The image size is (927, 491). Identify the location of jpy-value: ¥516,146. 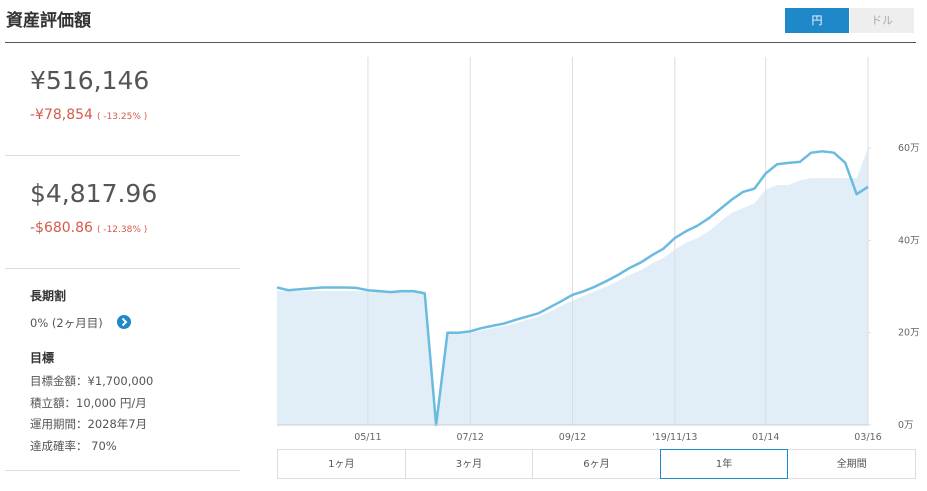
(90, 80).